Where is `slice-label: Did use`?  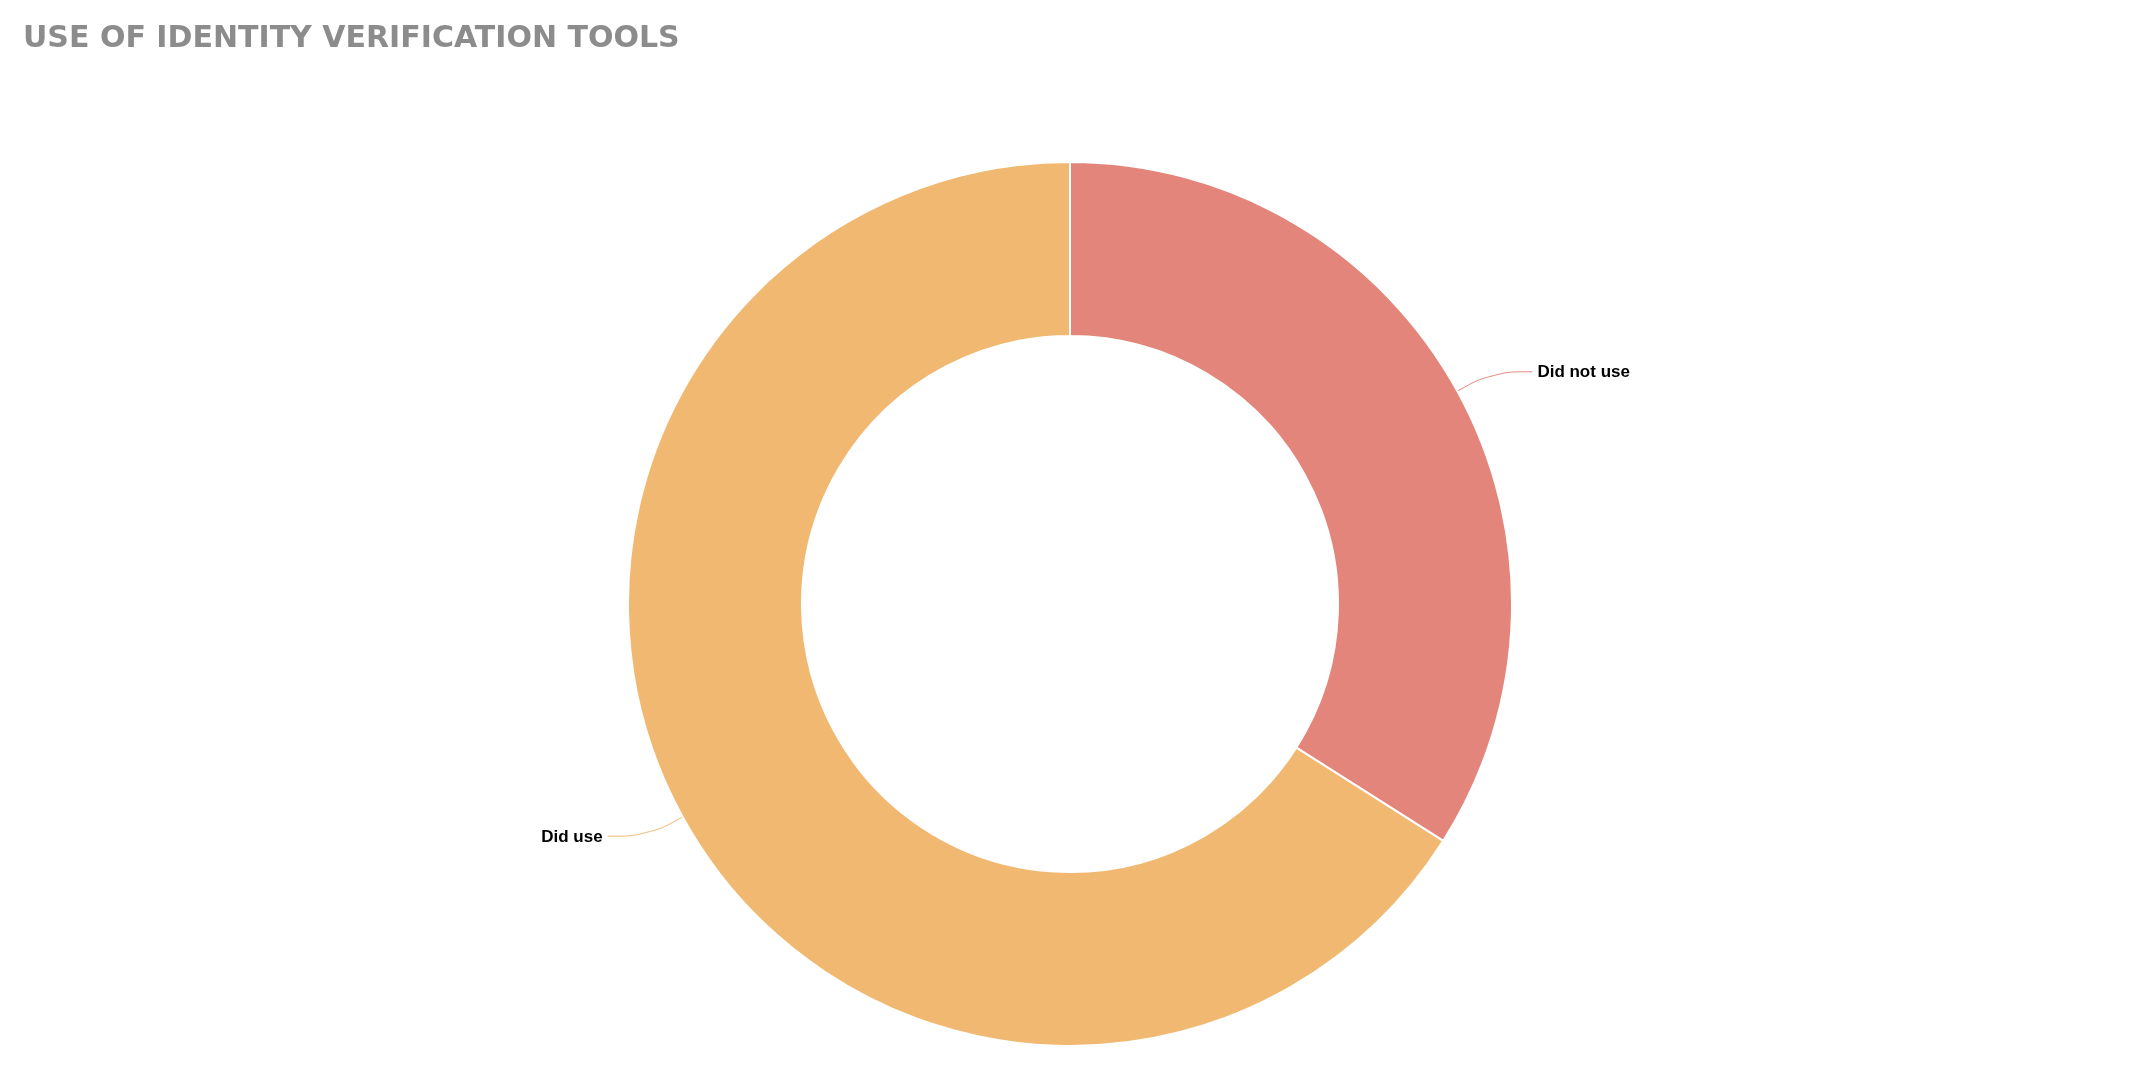
slice-label: Did use is located at coordinates (572, 836).